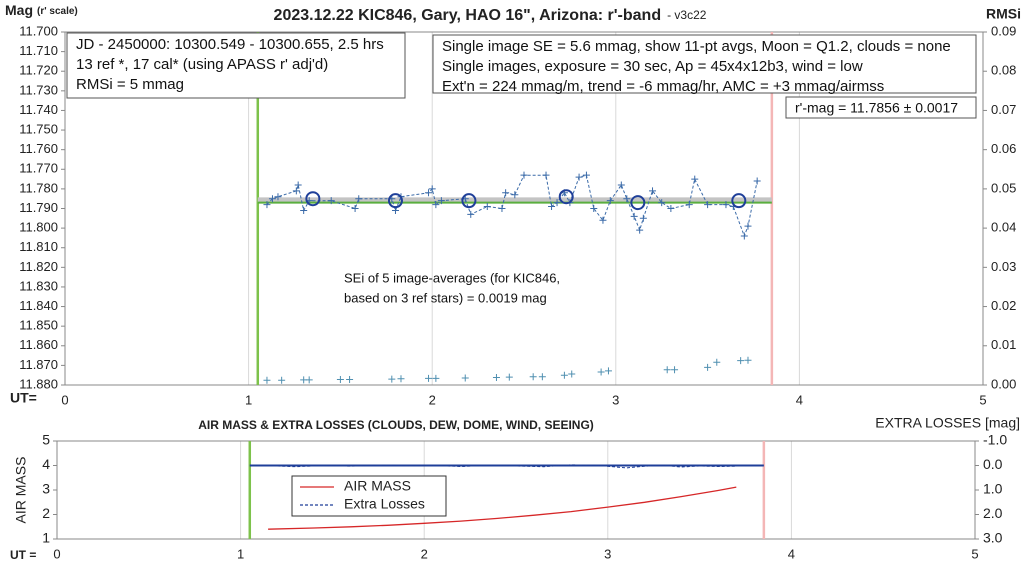  Describe the element at coordinates (38, 383) in the screenshot. I see `y-tick-label: 11.880` at that location.